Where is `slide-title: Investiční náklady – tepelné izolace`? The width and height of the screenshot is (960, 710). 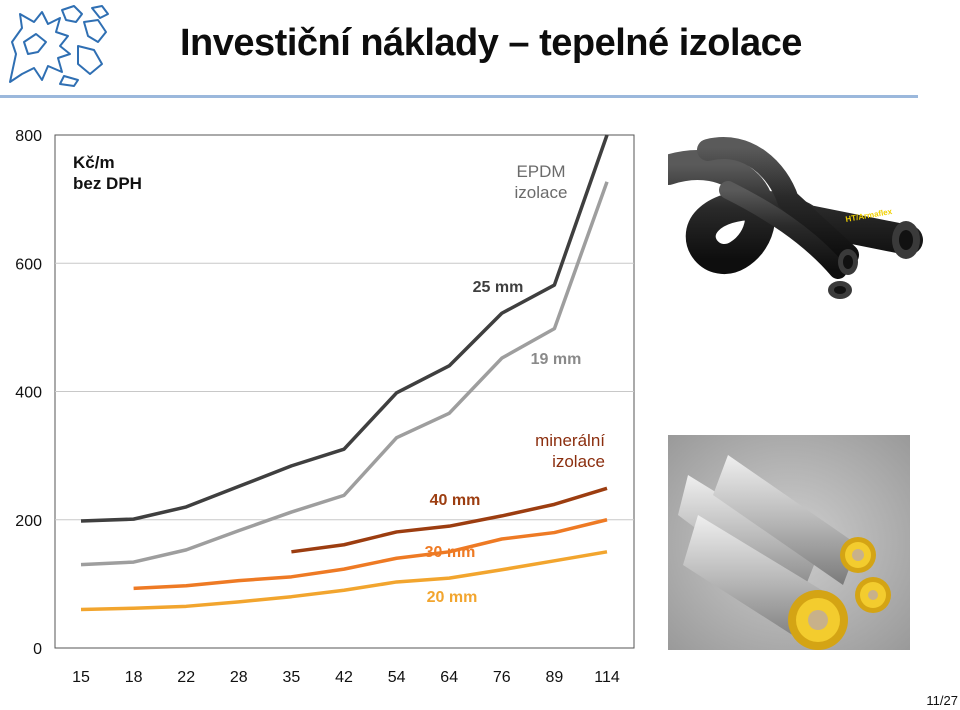 slide-title: Investiční náklady – tepelné izolace is located at coordinates (491, 43).